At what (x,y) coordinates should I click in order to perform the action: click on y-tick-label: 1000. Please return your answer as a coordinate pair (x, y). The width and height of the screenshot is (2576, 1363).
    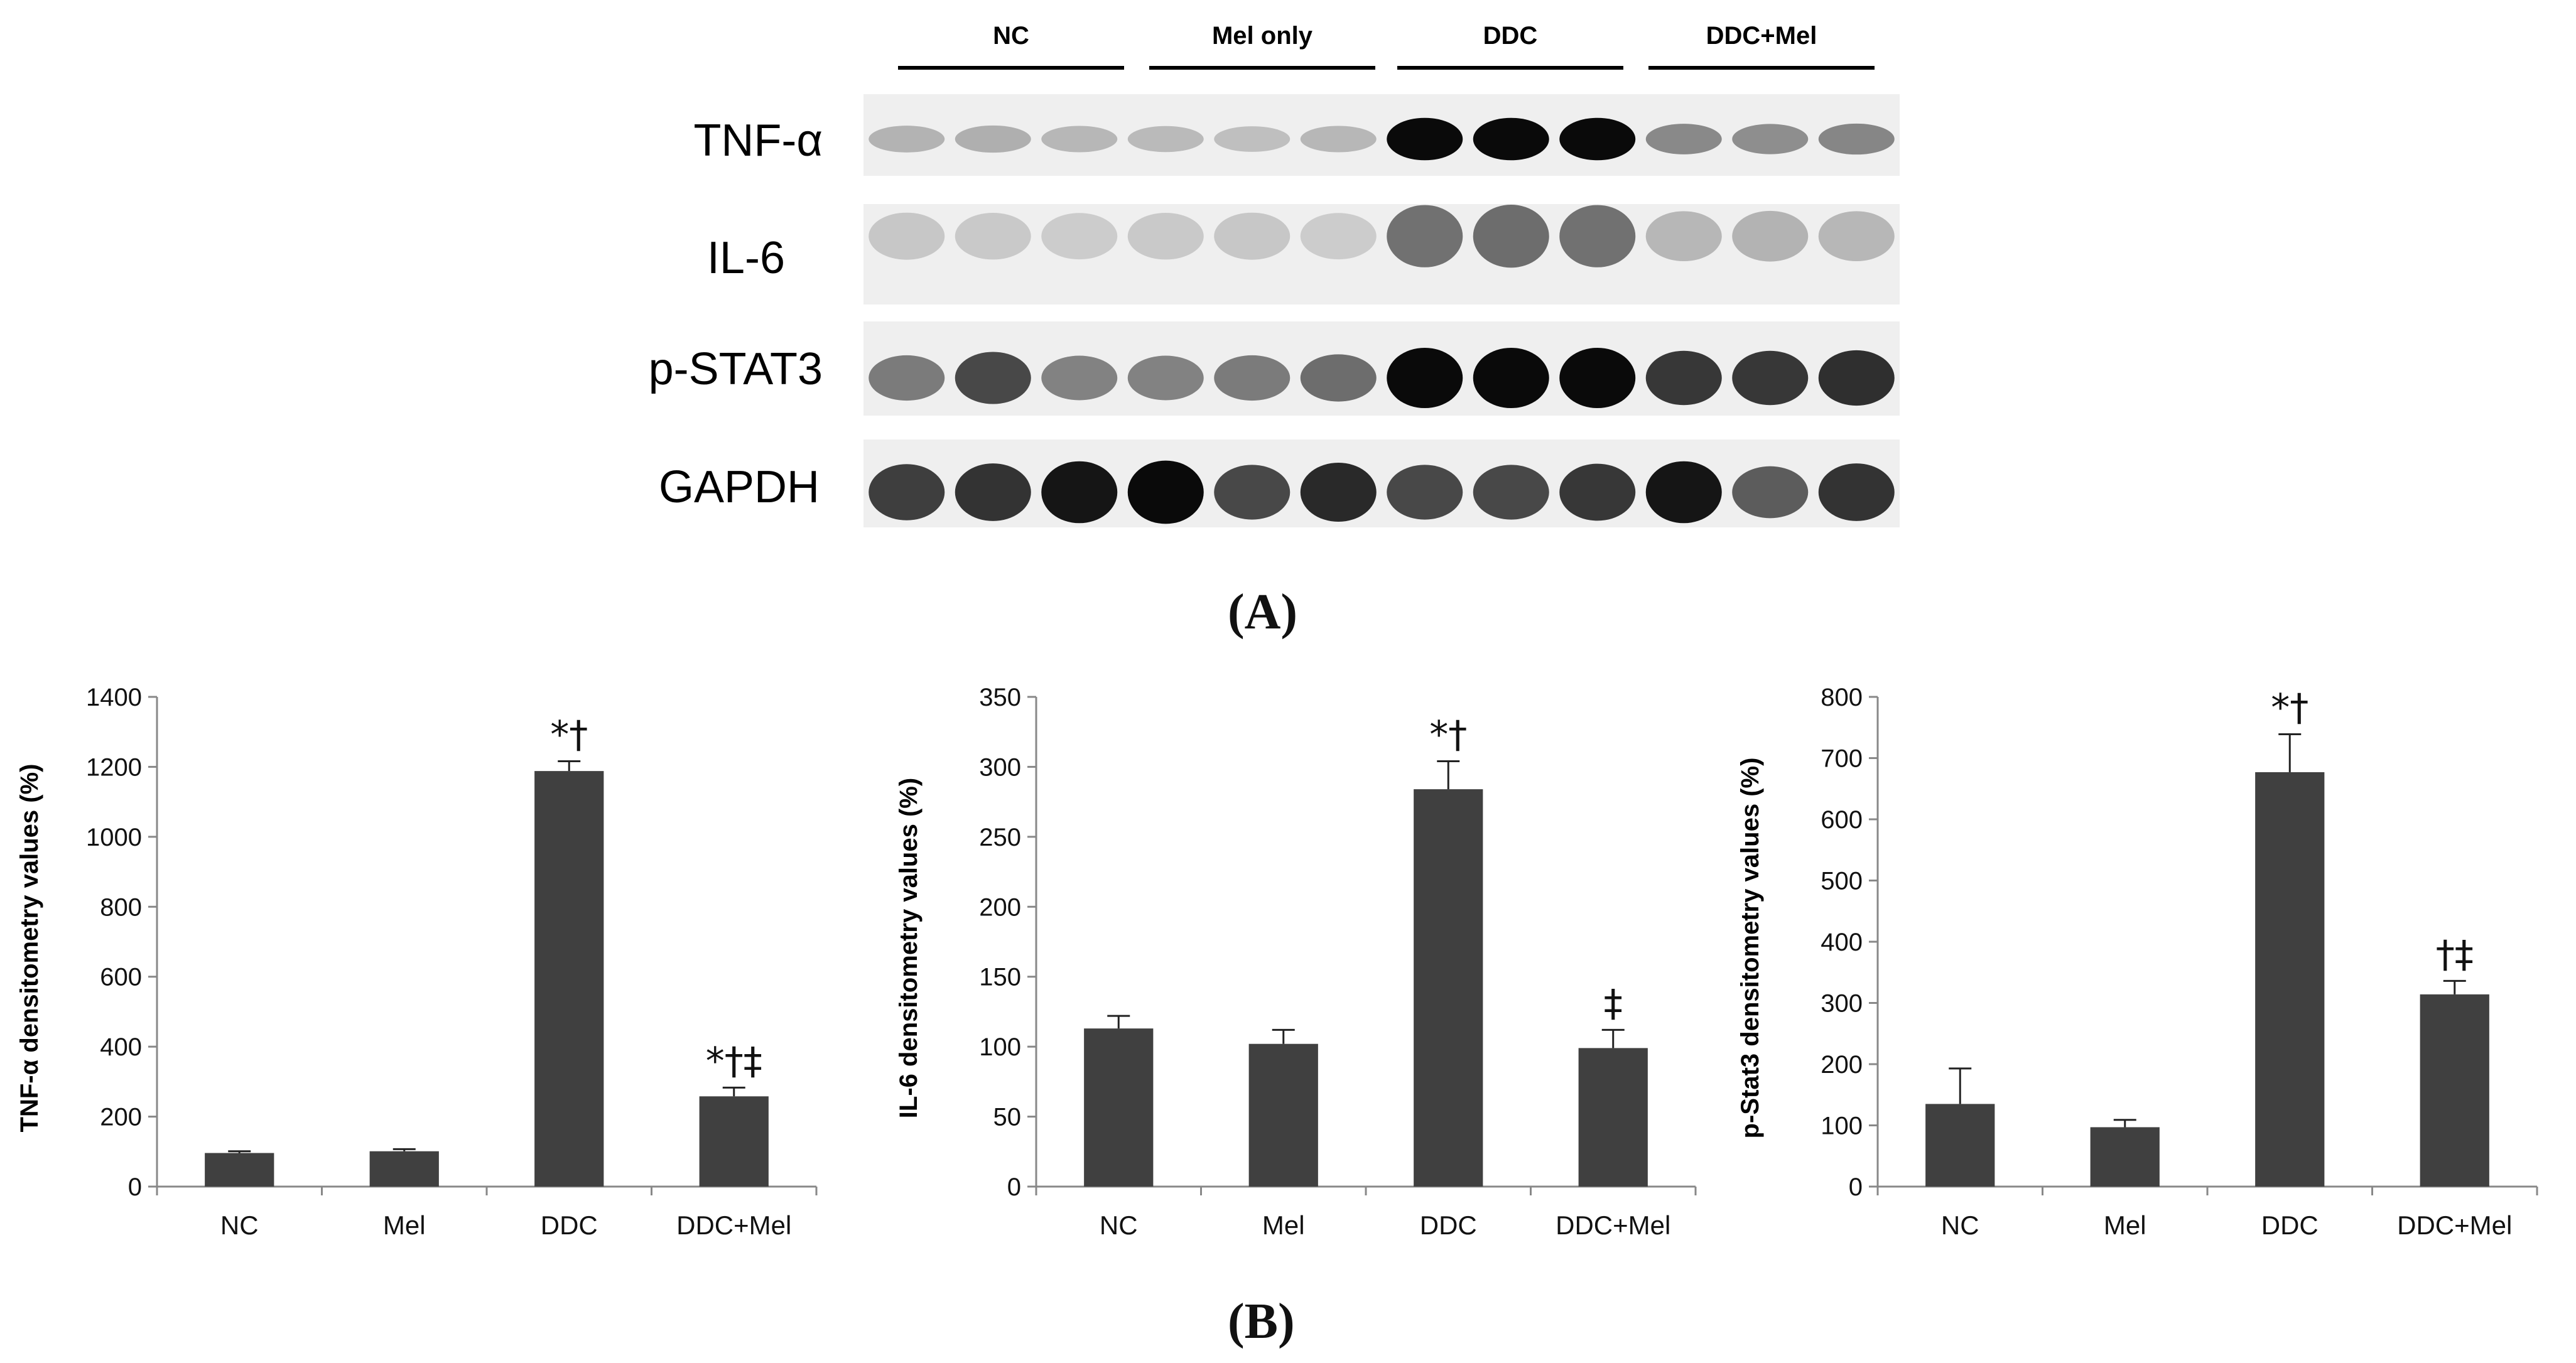
    Looking at the image, I should click on (114, 837).